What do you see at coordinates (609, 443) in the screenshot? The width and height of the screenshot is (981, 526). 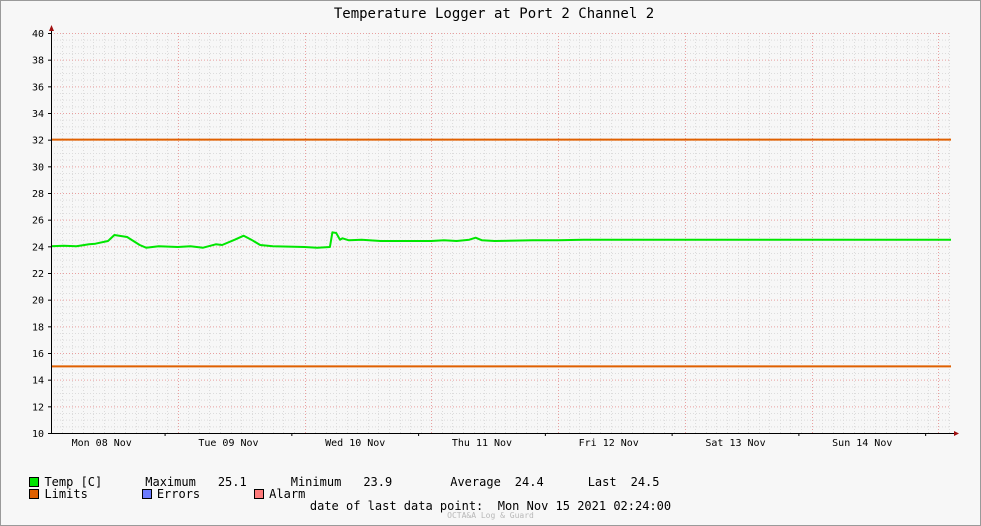 I see `x-tick-label: Fri 12 Nov` at bounding box center [609, 443].